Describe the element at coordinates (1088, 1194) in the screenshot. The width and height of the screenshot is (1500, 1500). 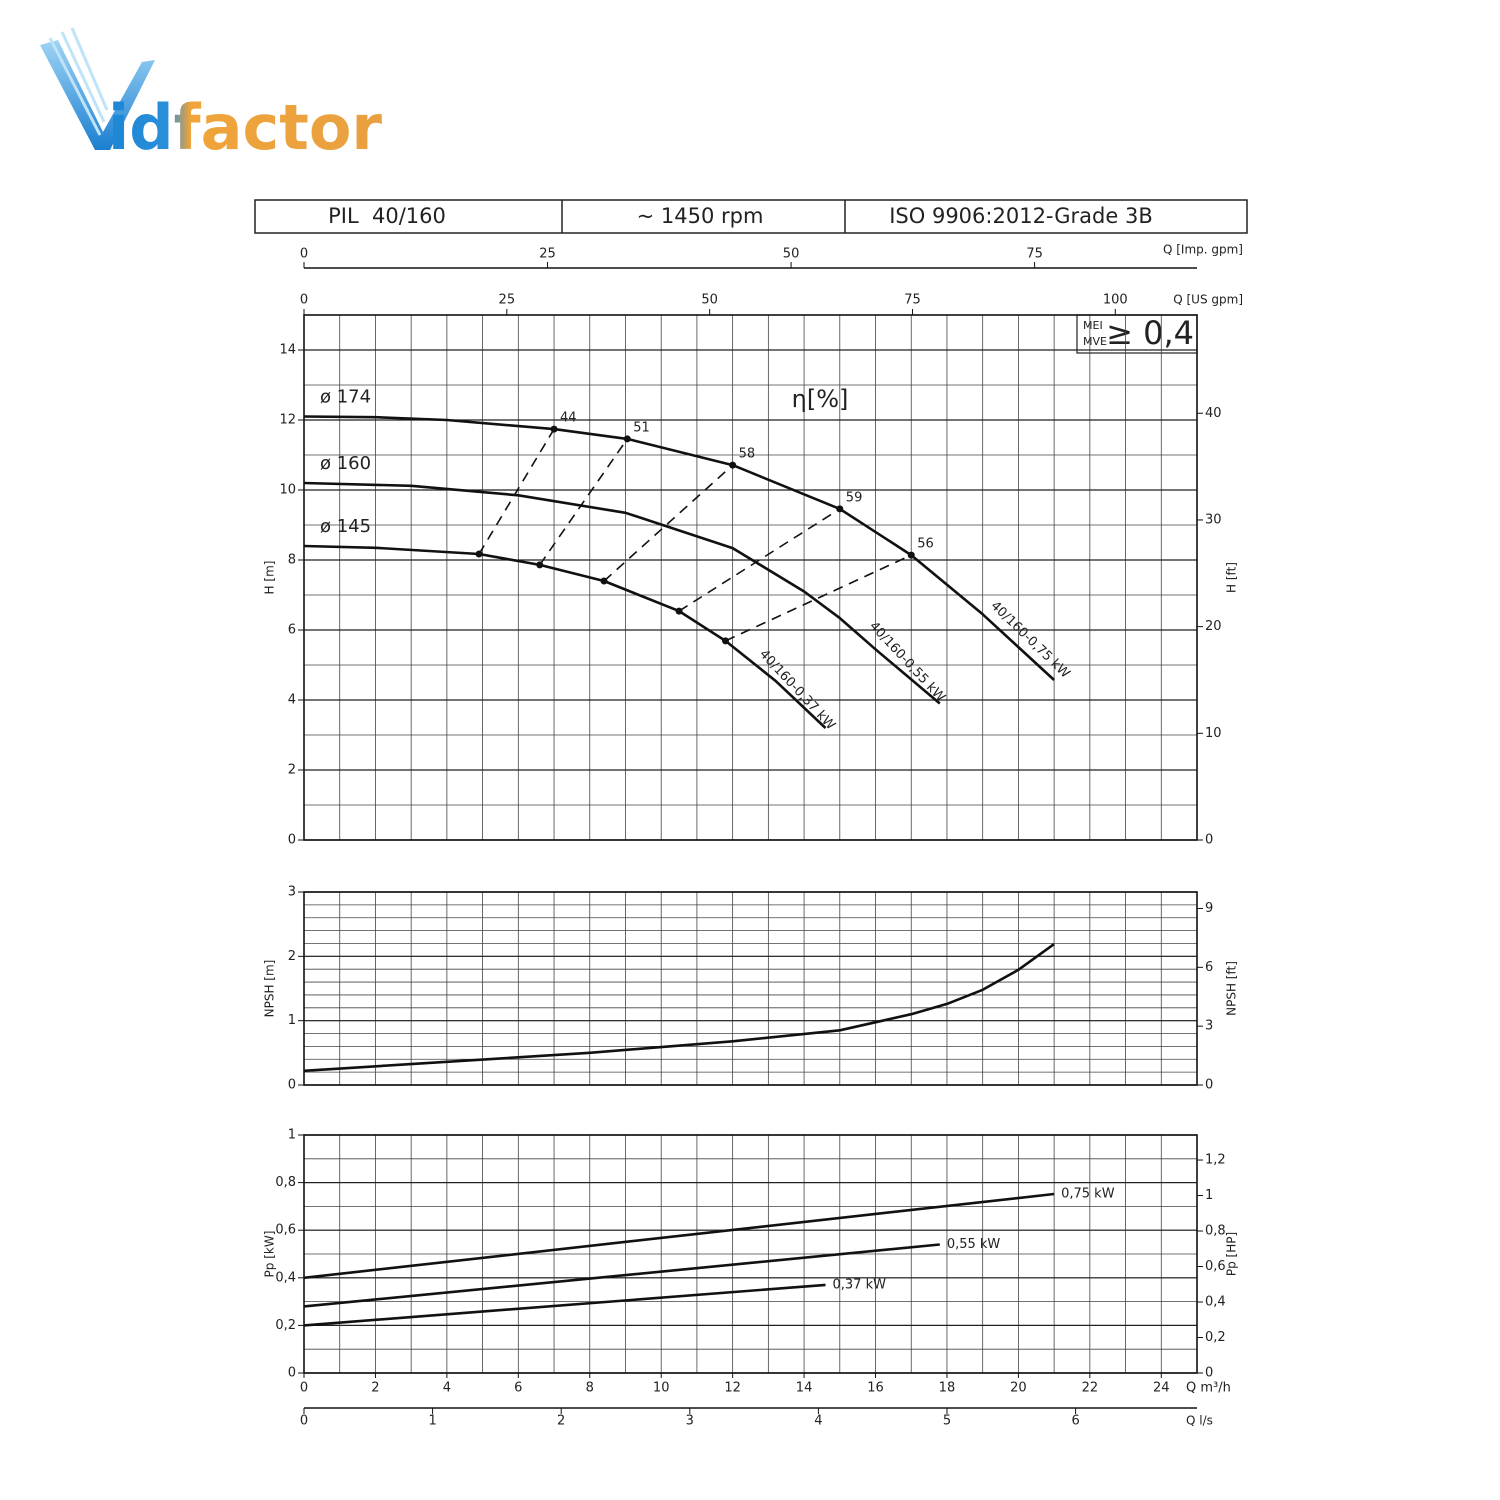
I see `curve-name: 0,75 kW` at that location.